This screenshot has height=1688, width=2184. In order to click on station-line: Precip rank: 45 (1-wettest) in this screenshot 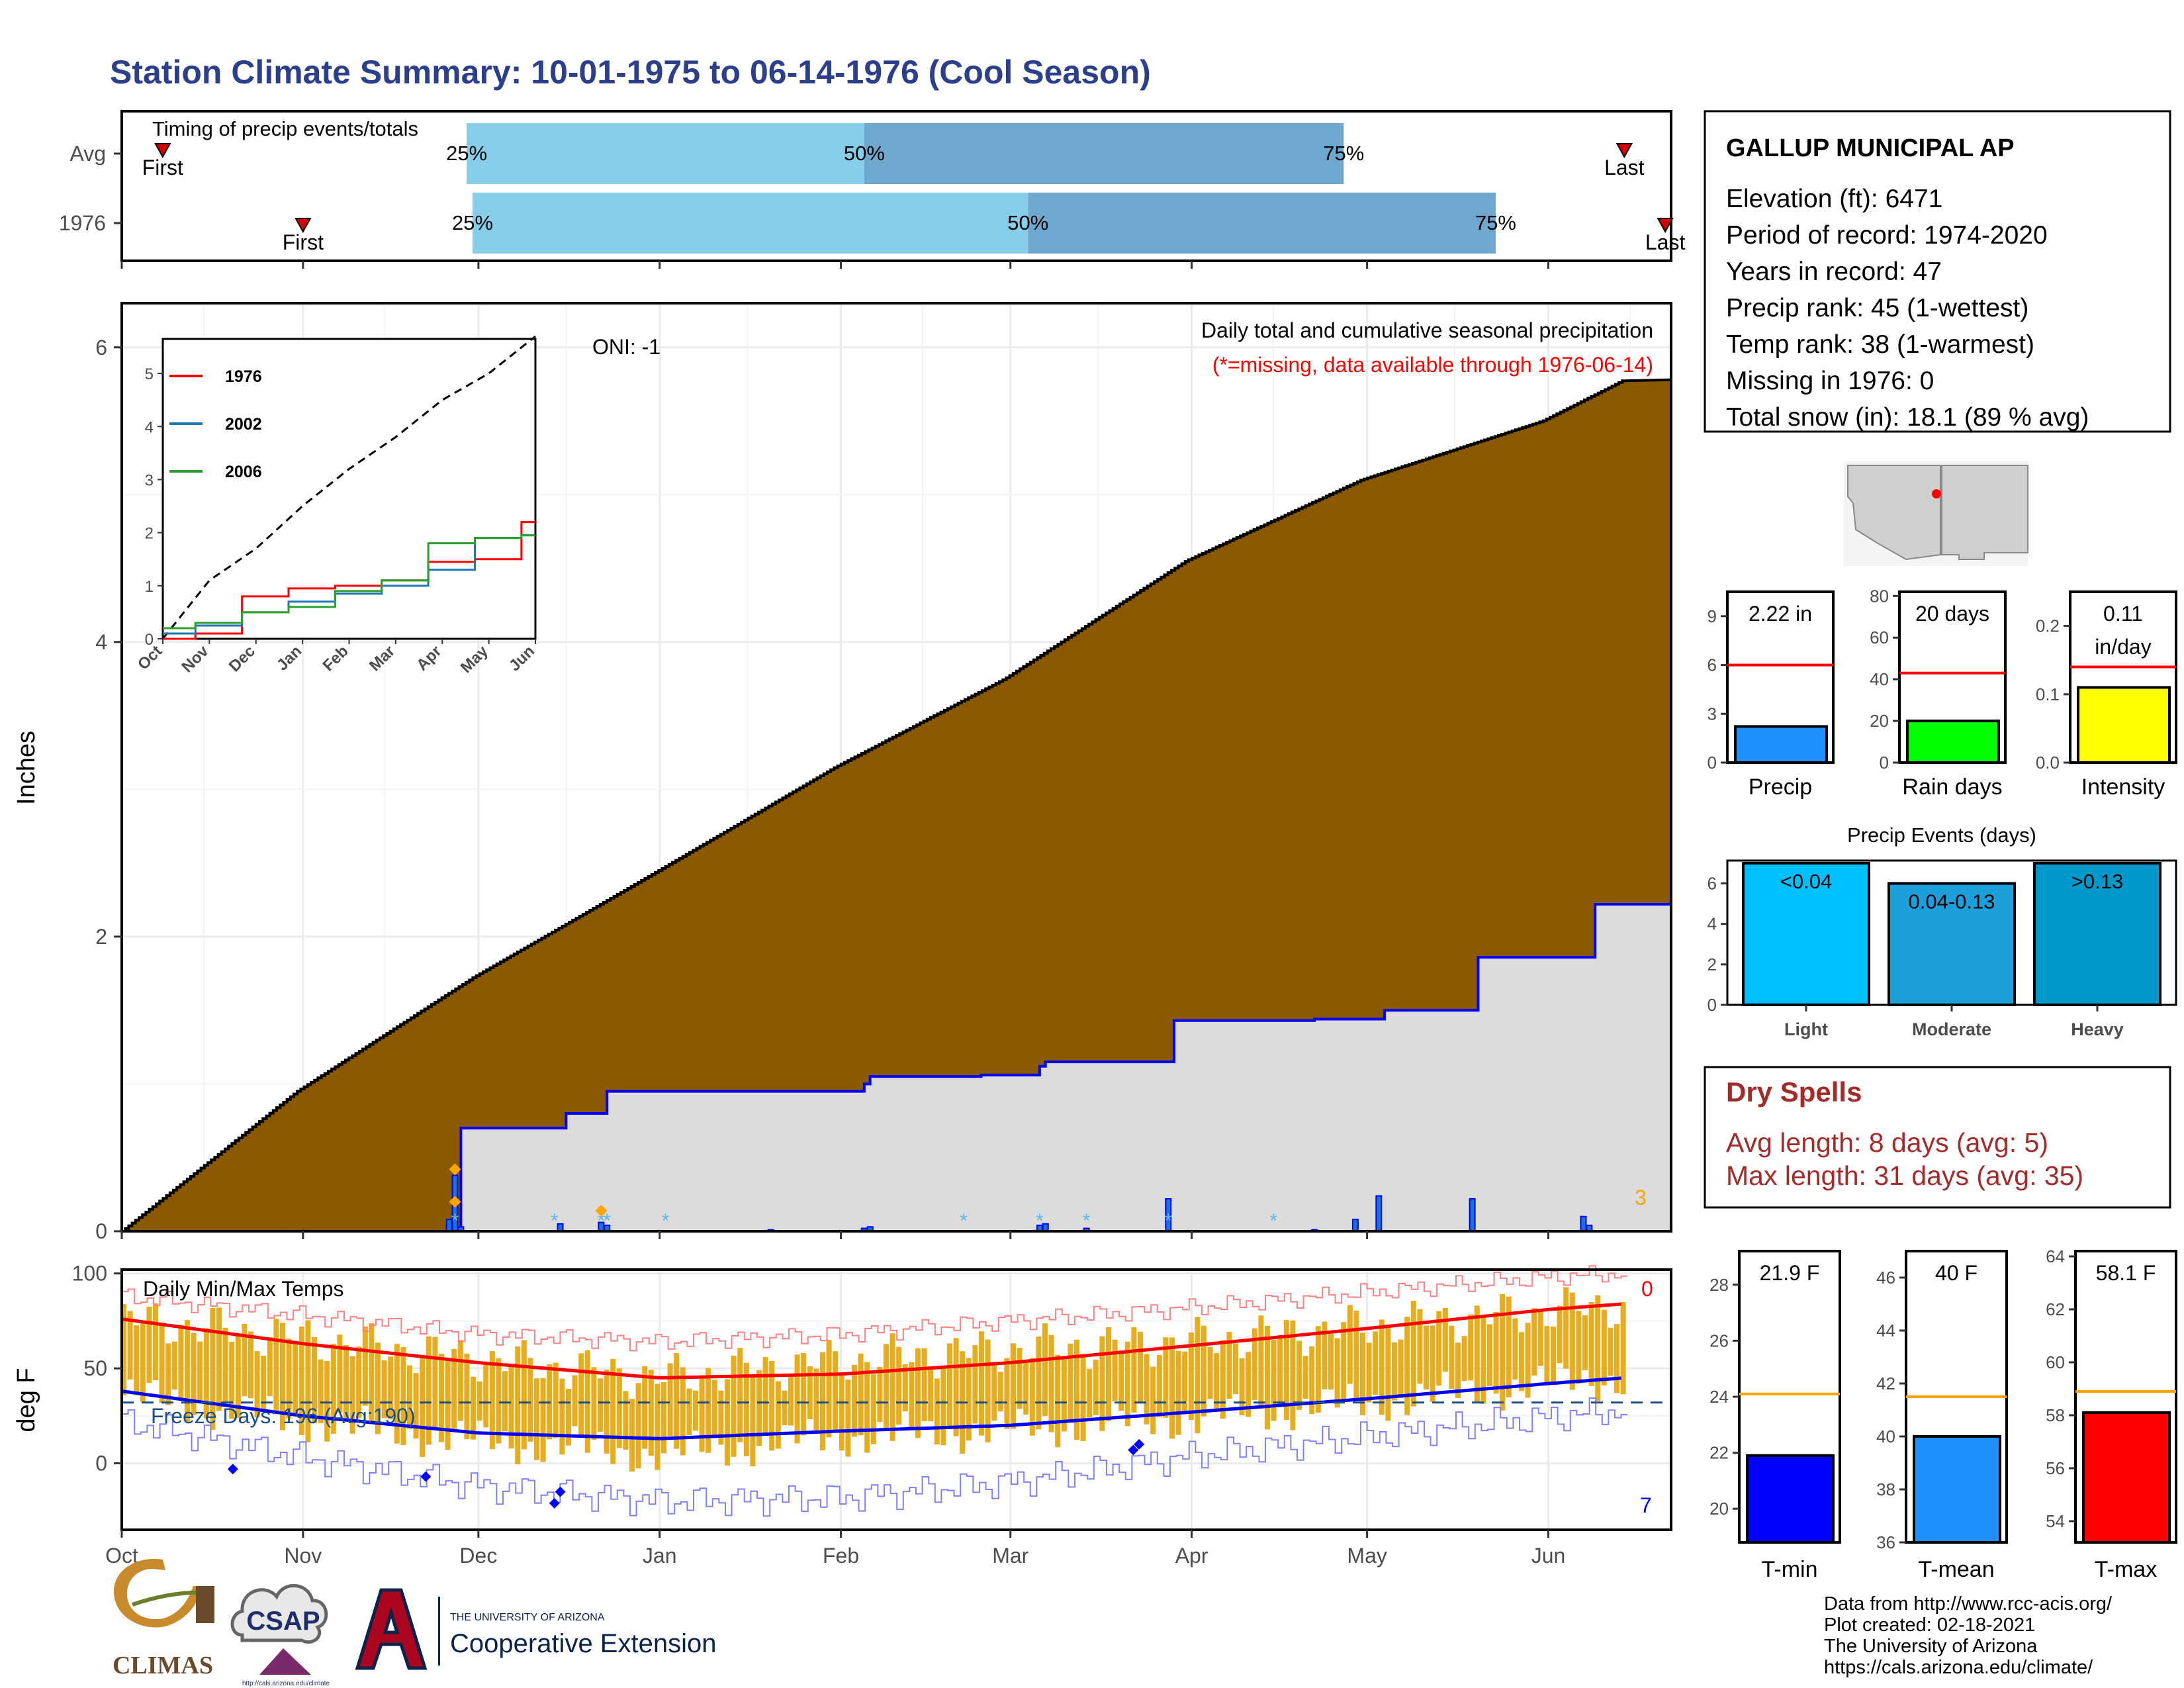, I will do `click(1877, 308)`.